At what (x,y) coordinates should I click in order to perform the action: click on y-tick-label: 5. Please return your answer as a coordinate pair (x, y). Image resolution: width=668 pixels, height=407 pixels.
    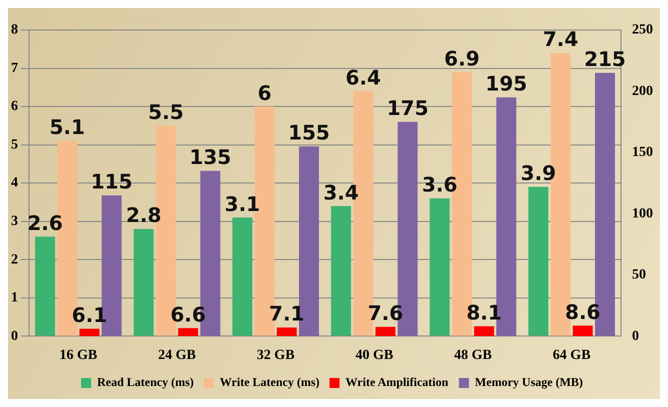
    Looking at the image, I should click on (14, 144).